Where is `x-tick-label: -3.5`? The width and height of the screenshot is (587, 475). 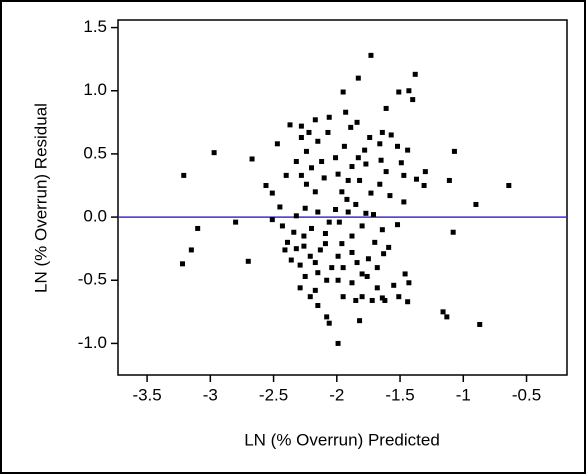 x-tick-label: -3.5 is located at coordinates (146, 394).